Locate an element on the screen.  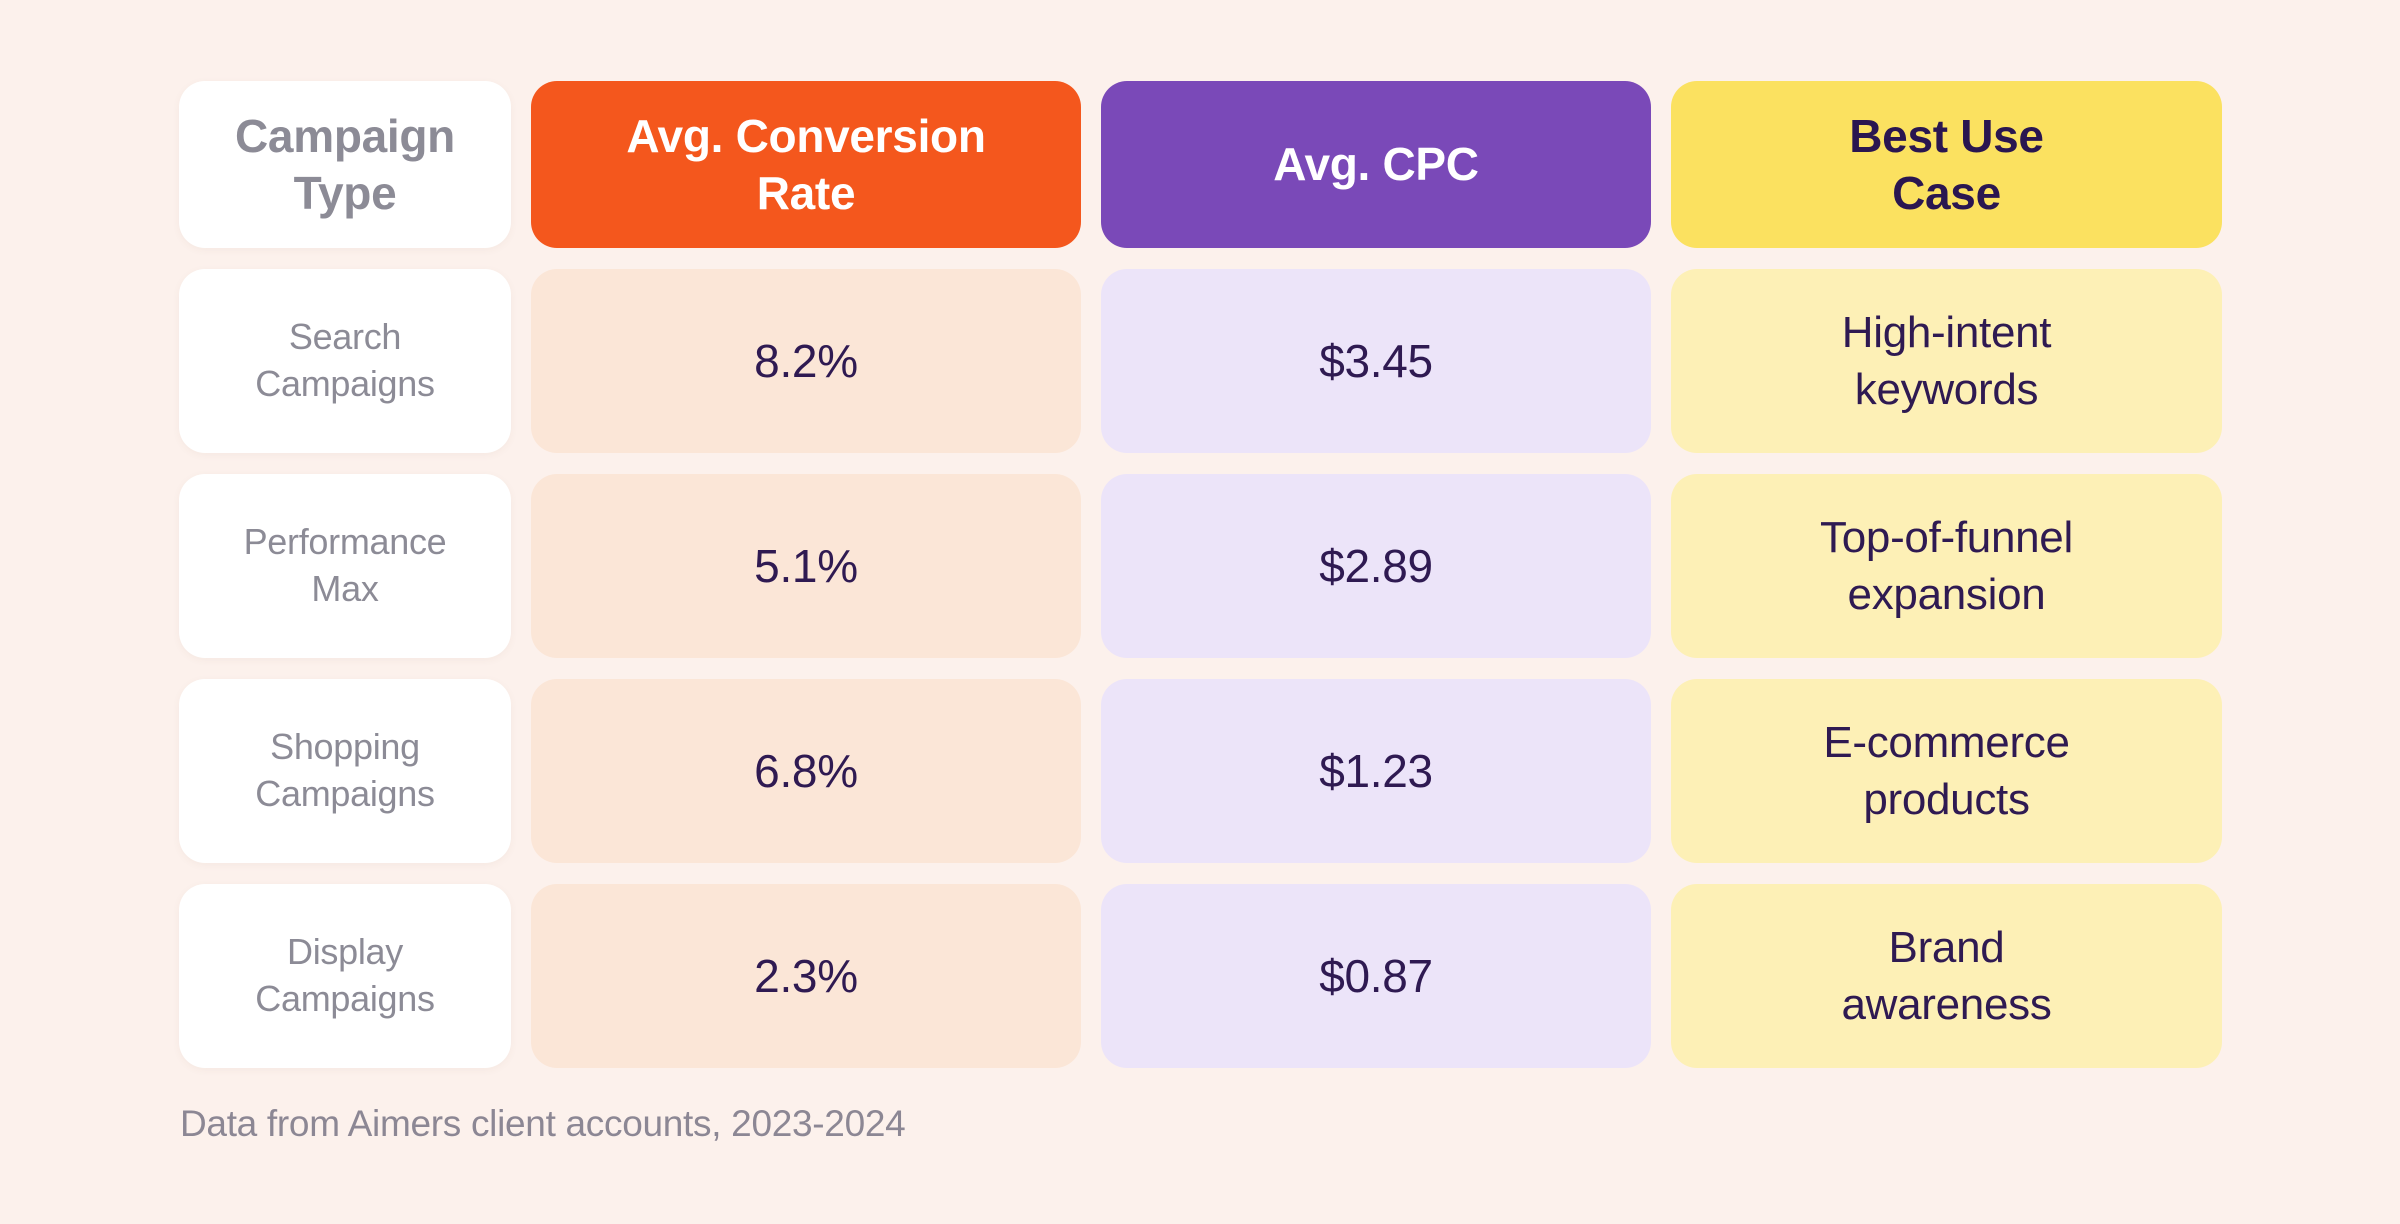
row-shopping-type: Shopping Campaigns is located at coordinates (345, 771).